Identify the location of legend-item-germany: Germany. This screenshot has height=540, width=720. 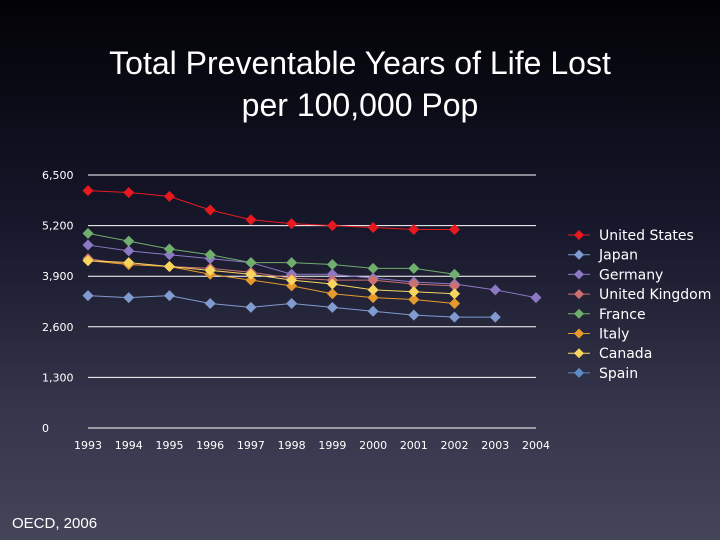
(615, 275).